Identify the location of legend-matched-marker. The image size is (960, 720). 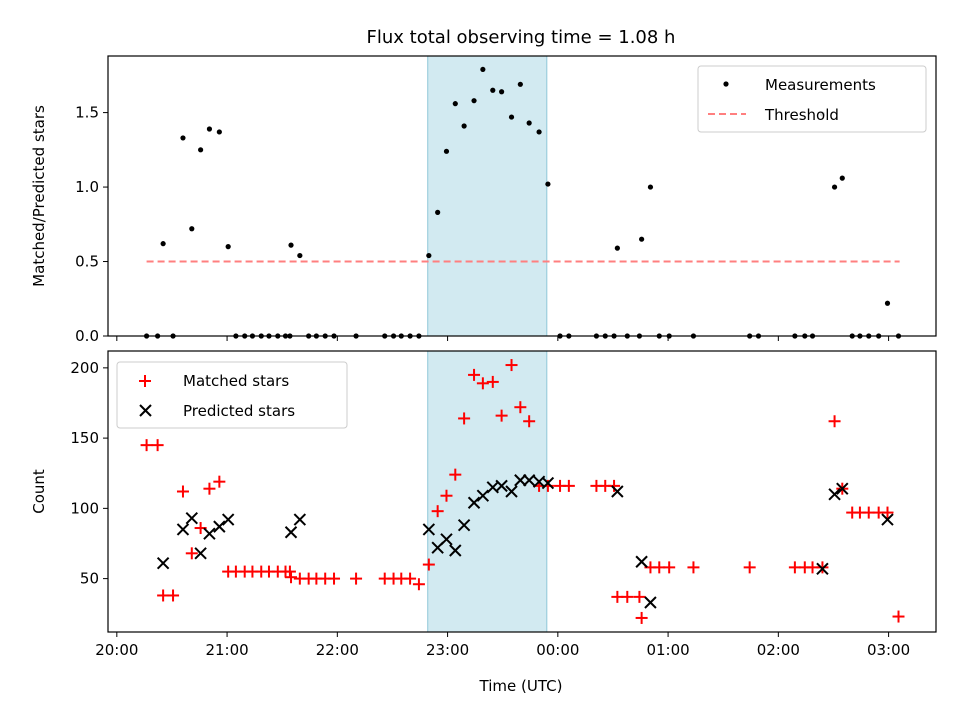
(145, 381).